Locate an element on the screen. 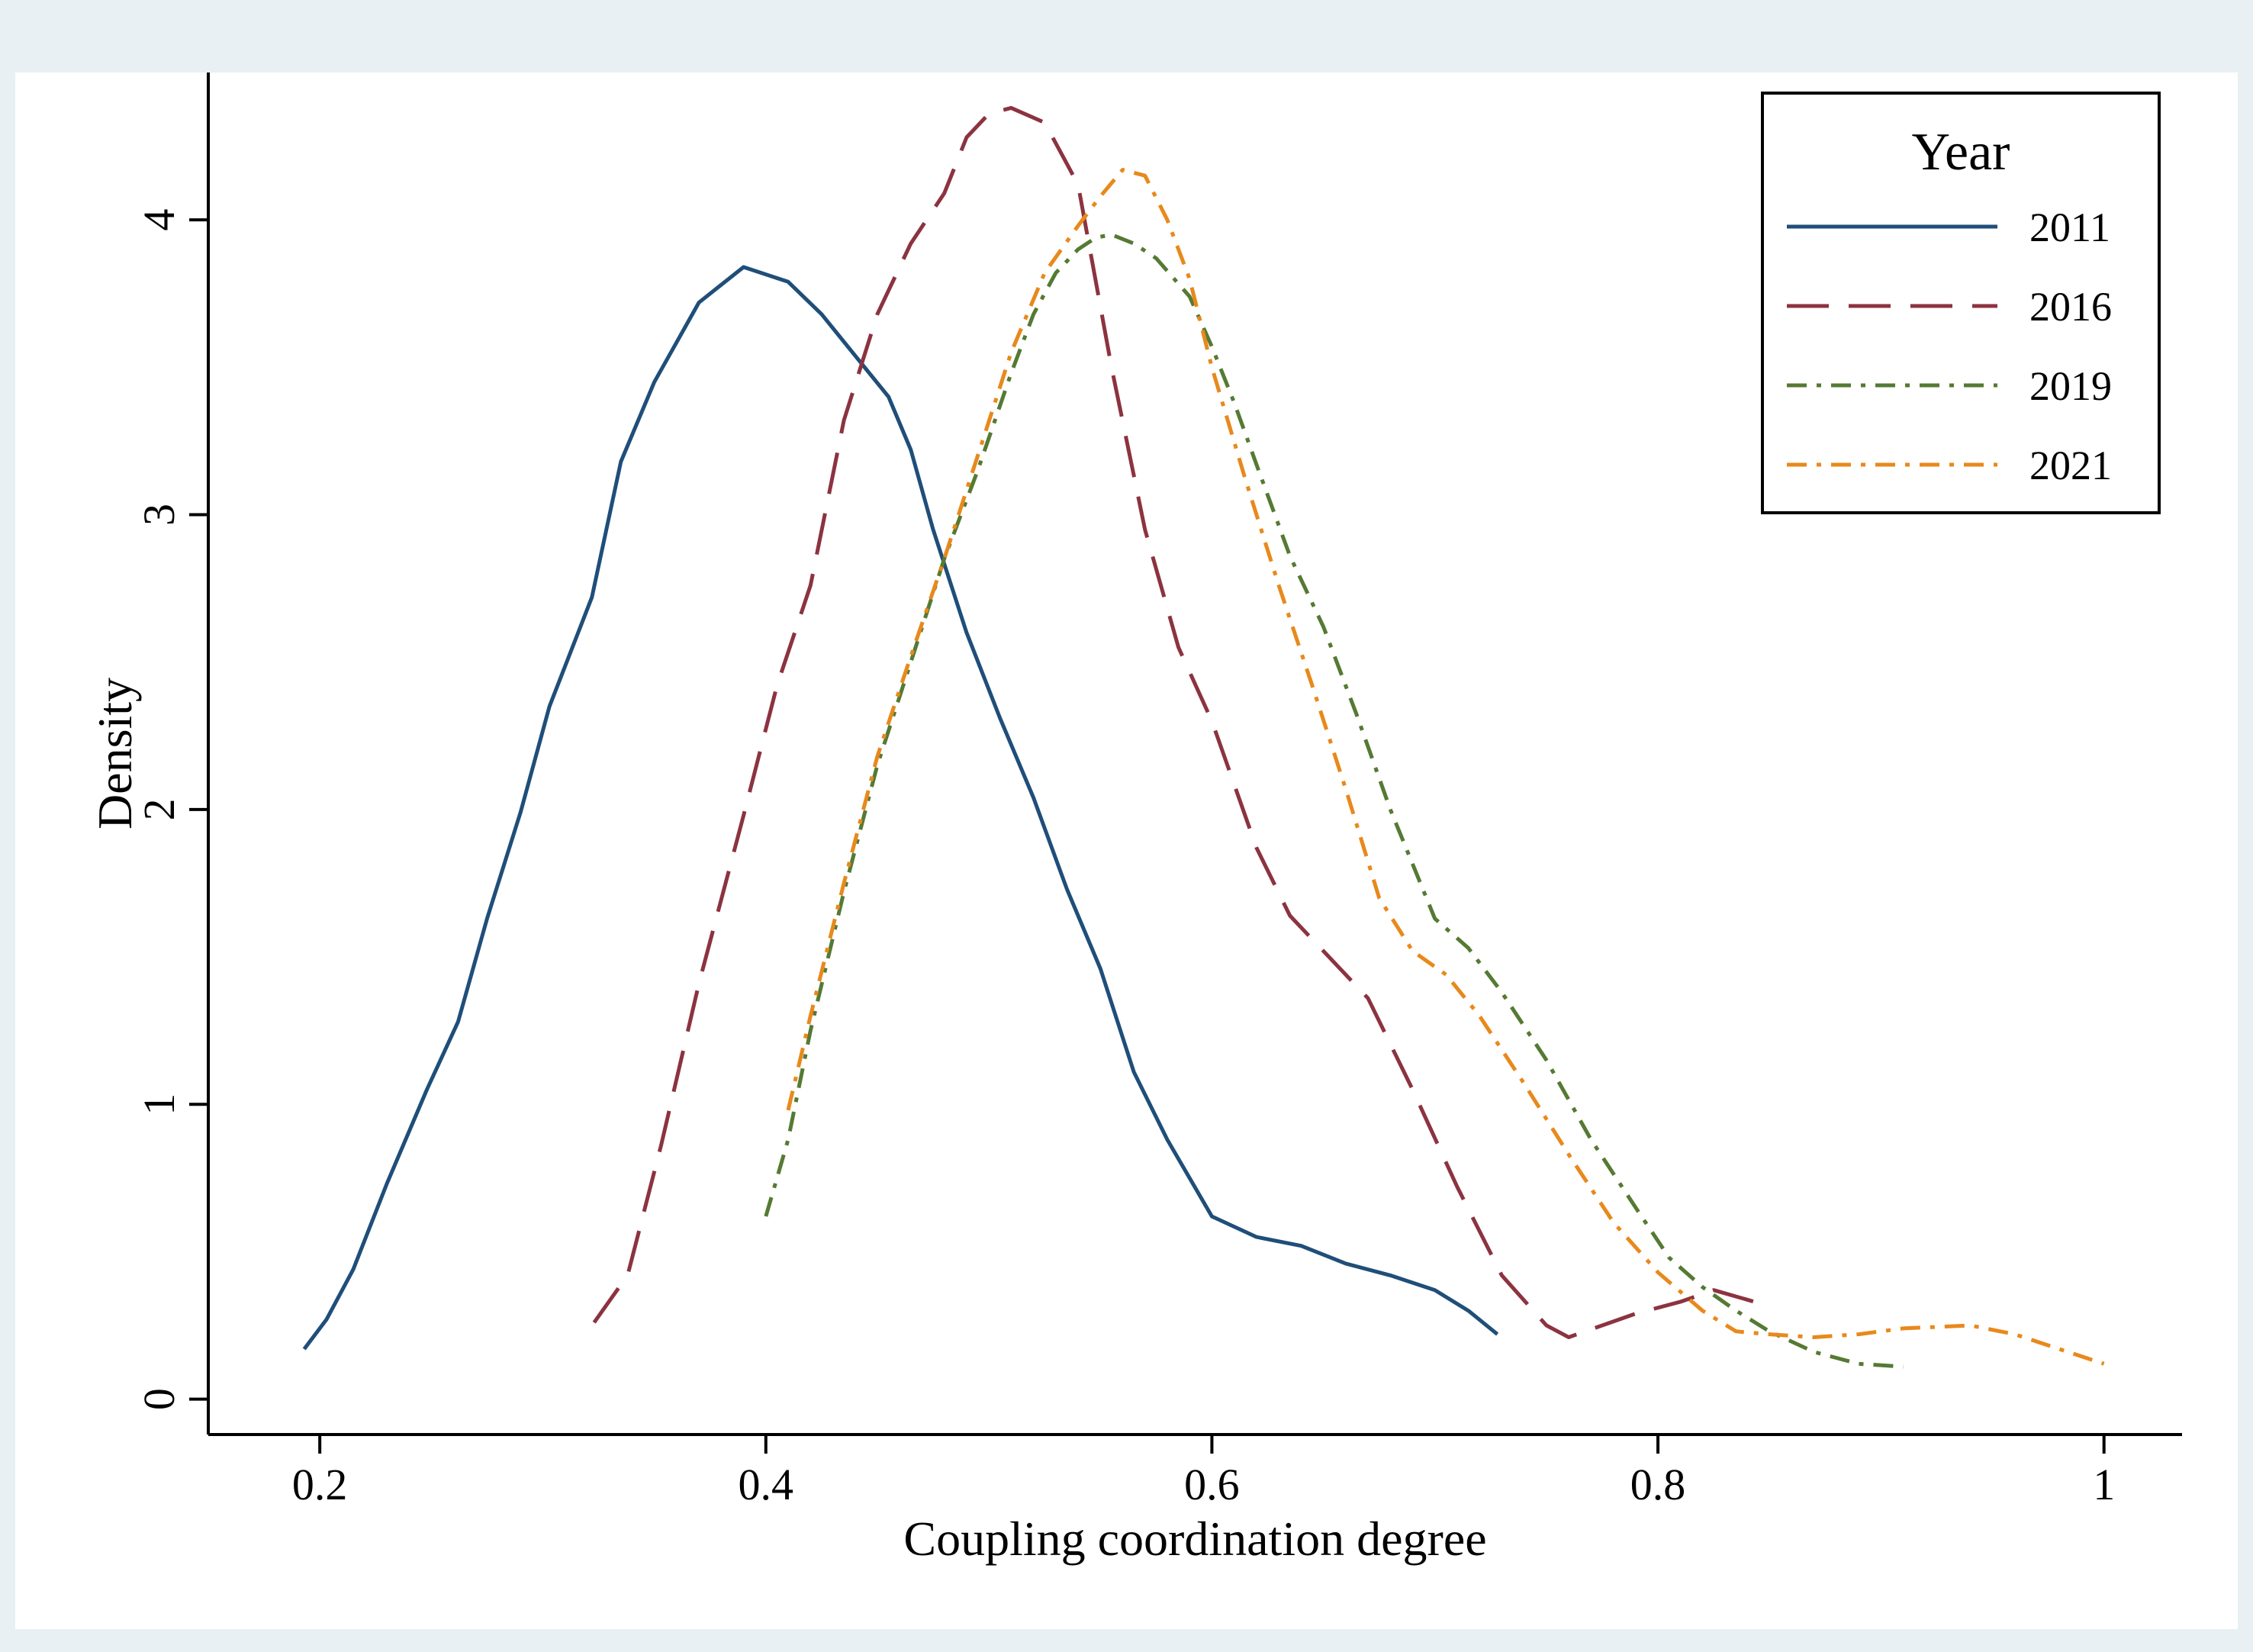  x-axis-title: Coupling coordination degree is located at coordinates (1194, 1539).